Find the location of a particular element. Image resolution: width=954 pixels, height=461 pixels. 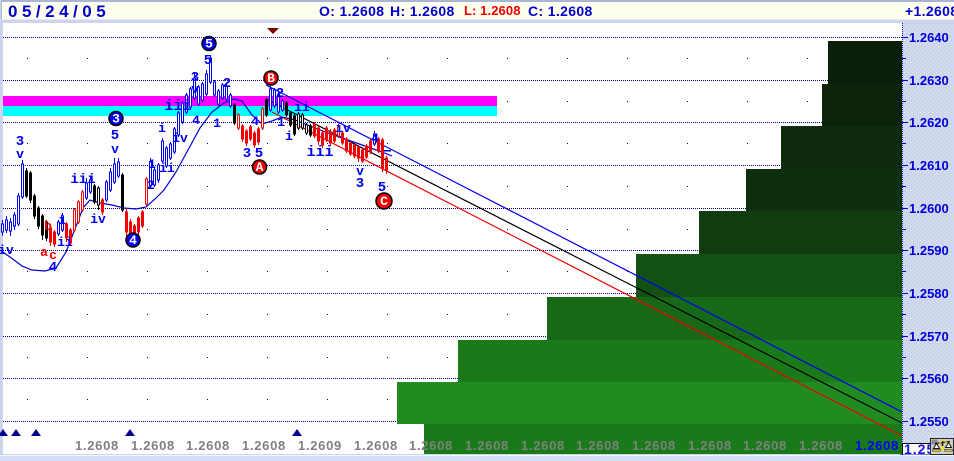

svg-text: a is located at coordinates (44, 252).